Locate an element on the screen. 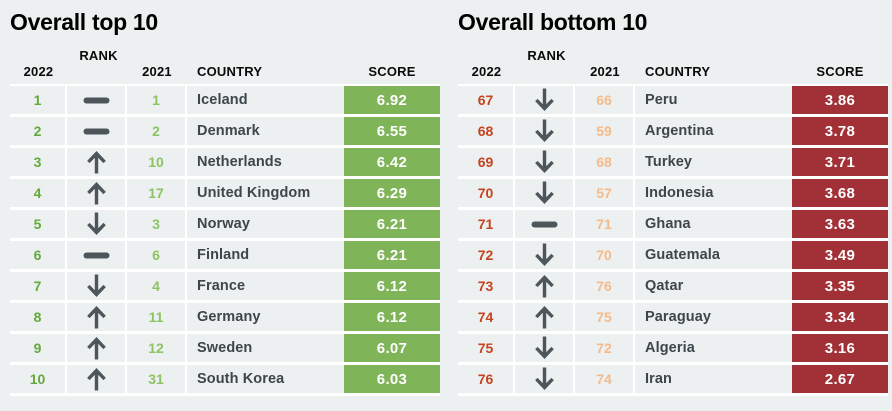 This screenshot has height=411, width=892. score-cell: 6.42 is located at coordinates (392, 162).